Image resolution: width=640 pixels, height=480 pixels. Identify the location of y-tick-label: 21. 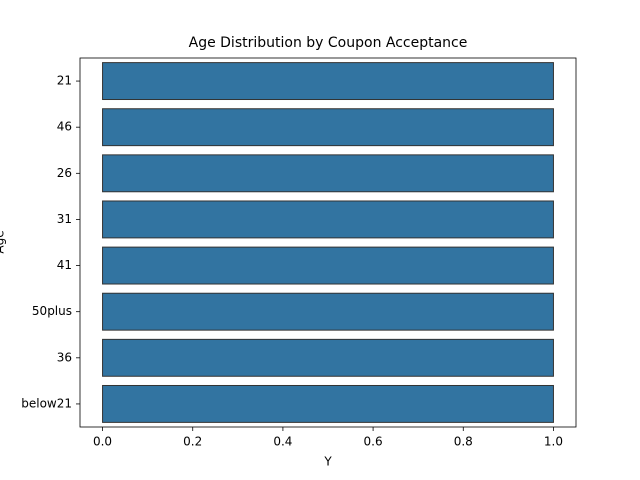
(64, 81).